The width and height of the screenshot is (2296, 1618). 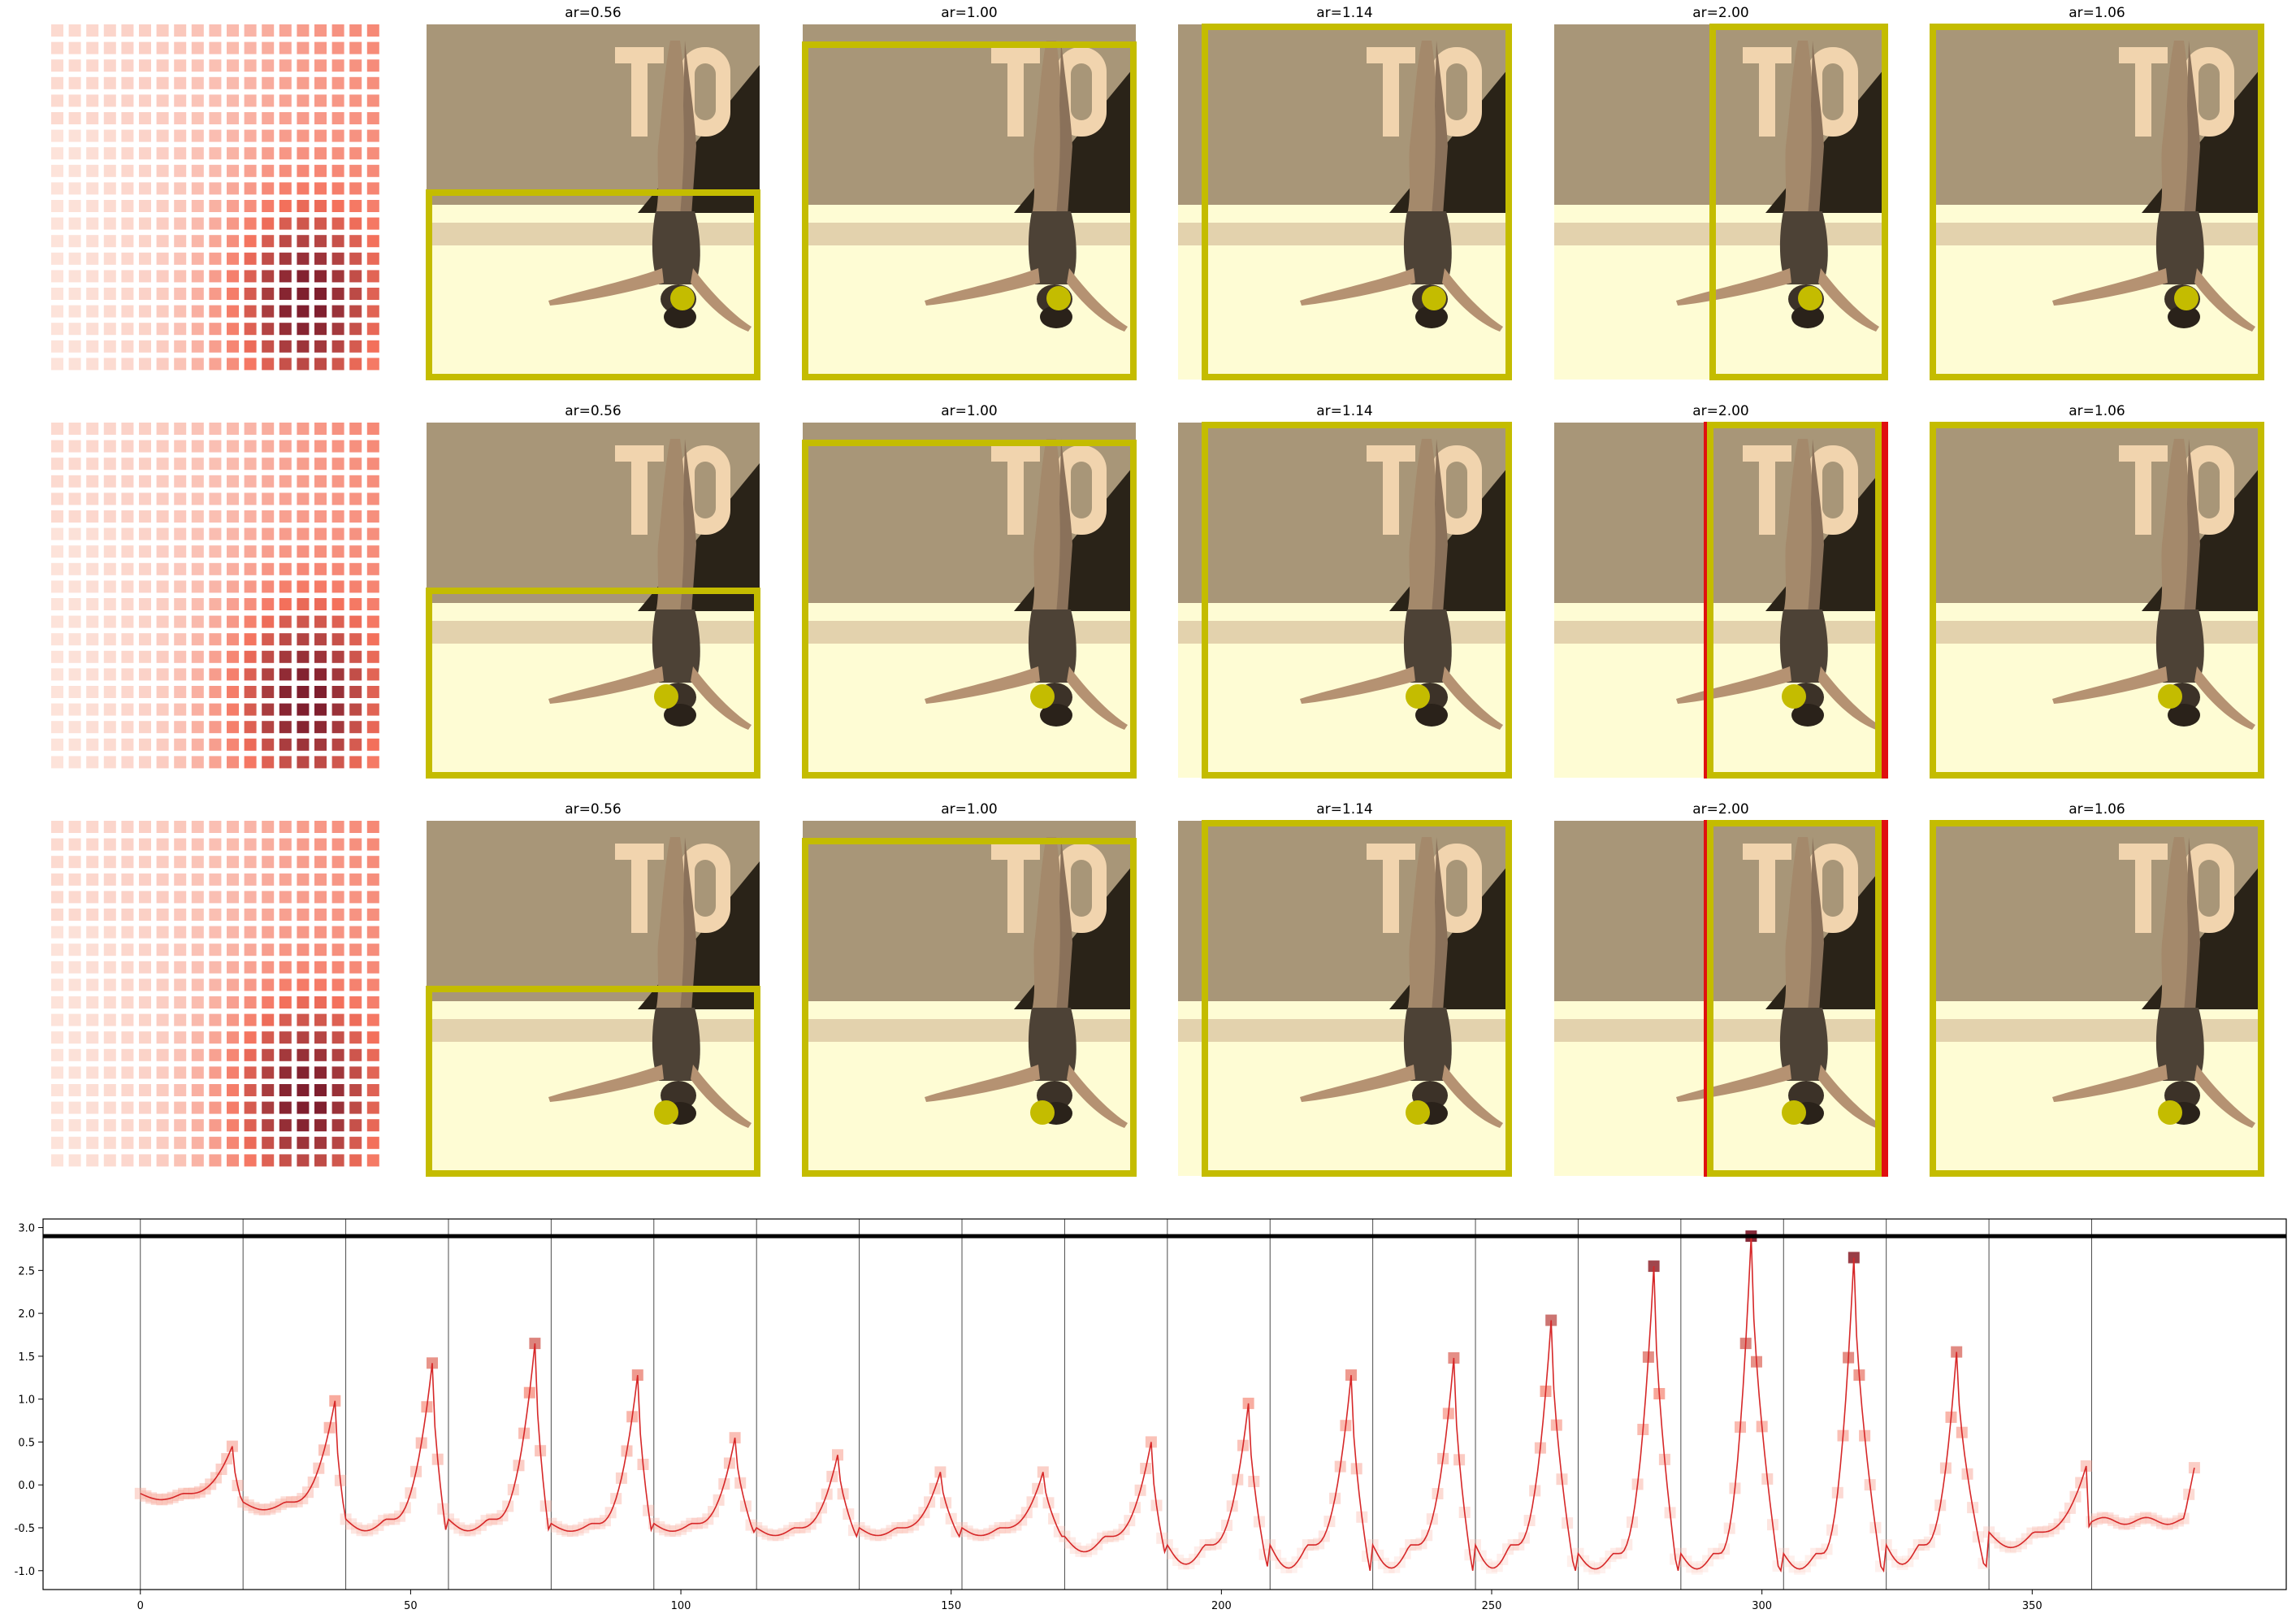 What do you see at coordinates (951, 1606) in the screenshot?
I see `x-tick-label: 150` at bounding box center [951, 1606].